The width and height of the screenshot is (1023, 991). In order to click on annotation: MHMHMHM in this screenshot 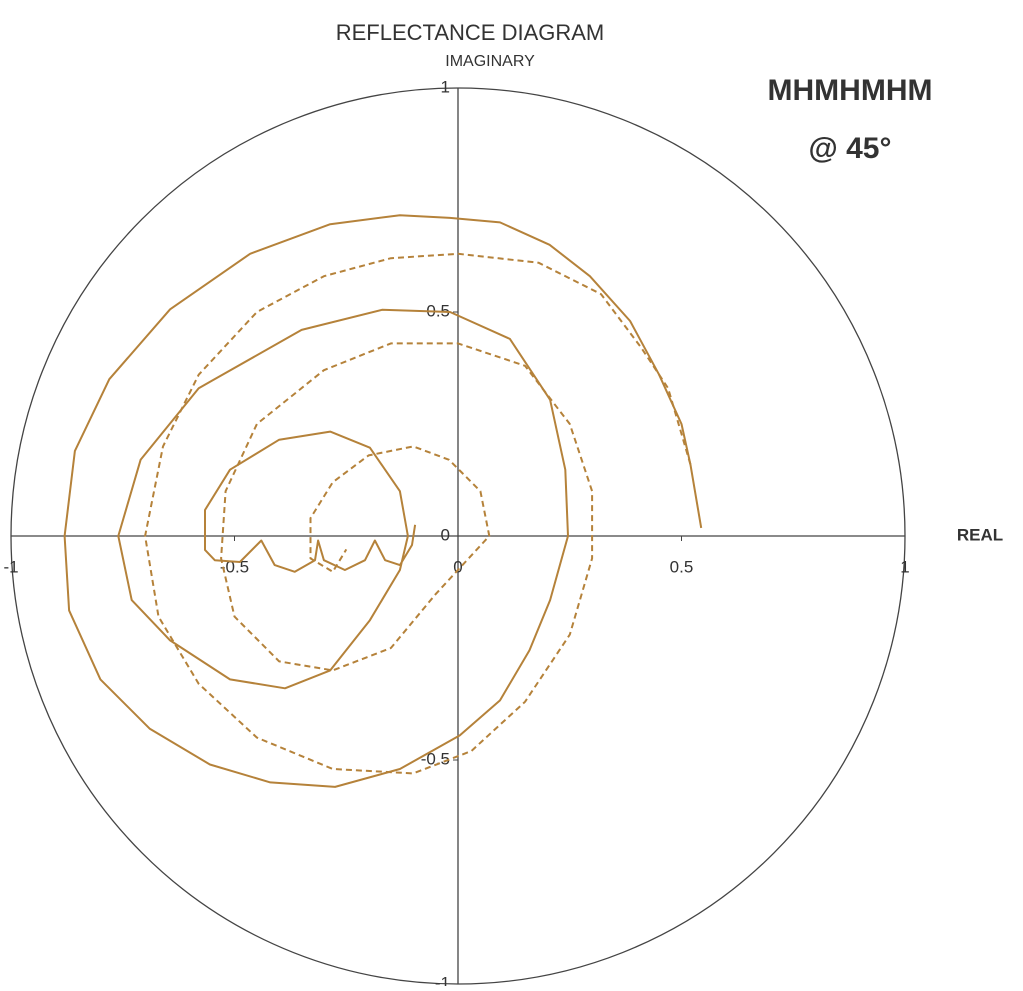, I will do `click(850, 90)`.